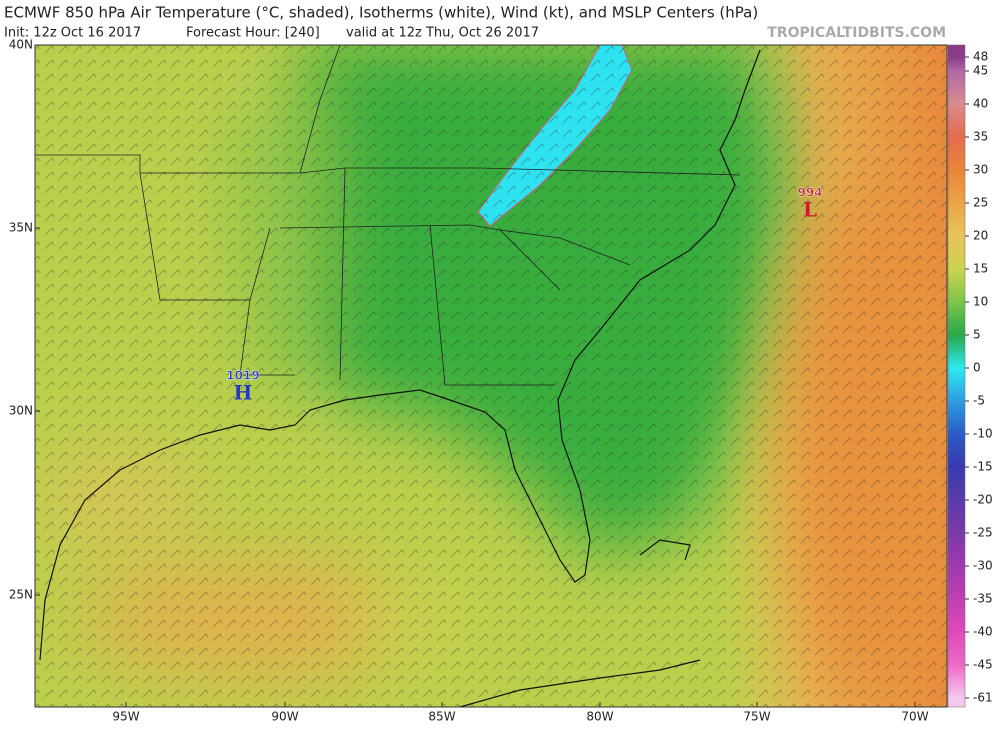  Describe the element at coordinates (980, 57) in the screenshot. I see `colorbar-label: 48` at that location.